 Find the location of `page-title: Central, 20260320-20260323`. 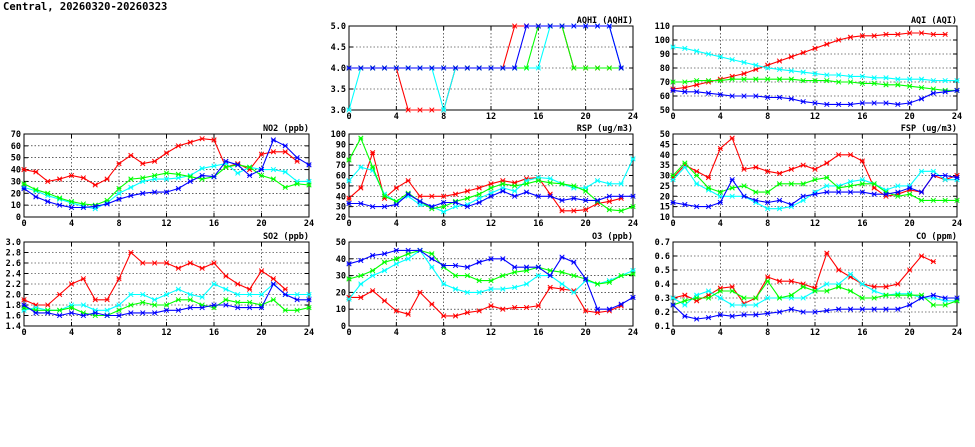

page-title: Central, 20260320-20260323 is located at coordinates (85, 7).